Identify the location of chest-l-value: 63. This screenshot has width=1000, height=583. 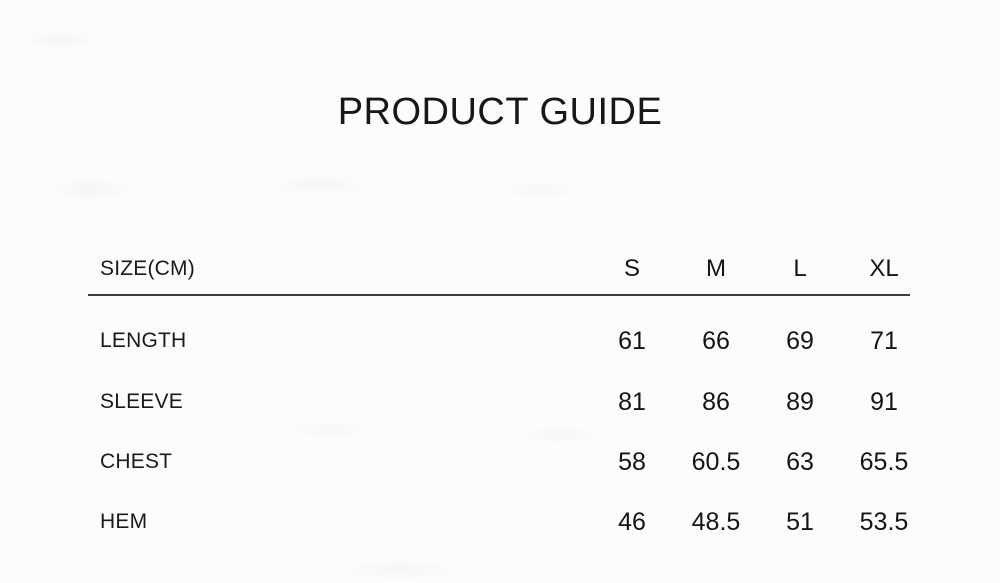
(800, 461).